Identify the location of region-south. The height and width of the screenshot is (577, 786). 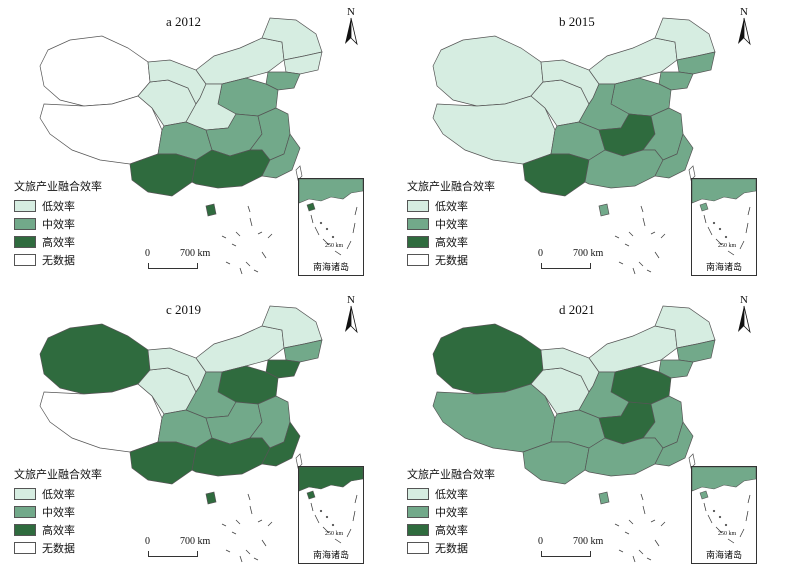
(231, 457).